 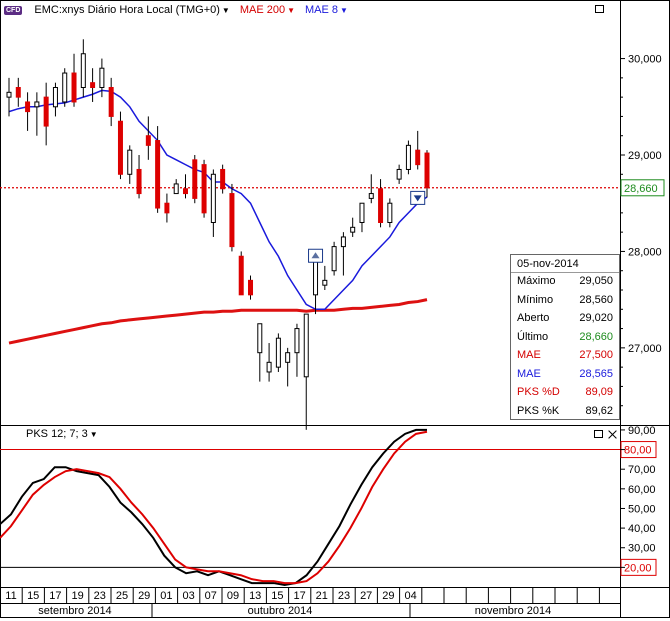 I want to click on info-row-label: PKS %D, so click(x=538, y=392).